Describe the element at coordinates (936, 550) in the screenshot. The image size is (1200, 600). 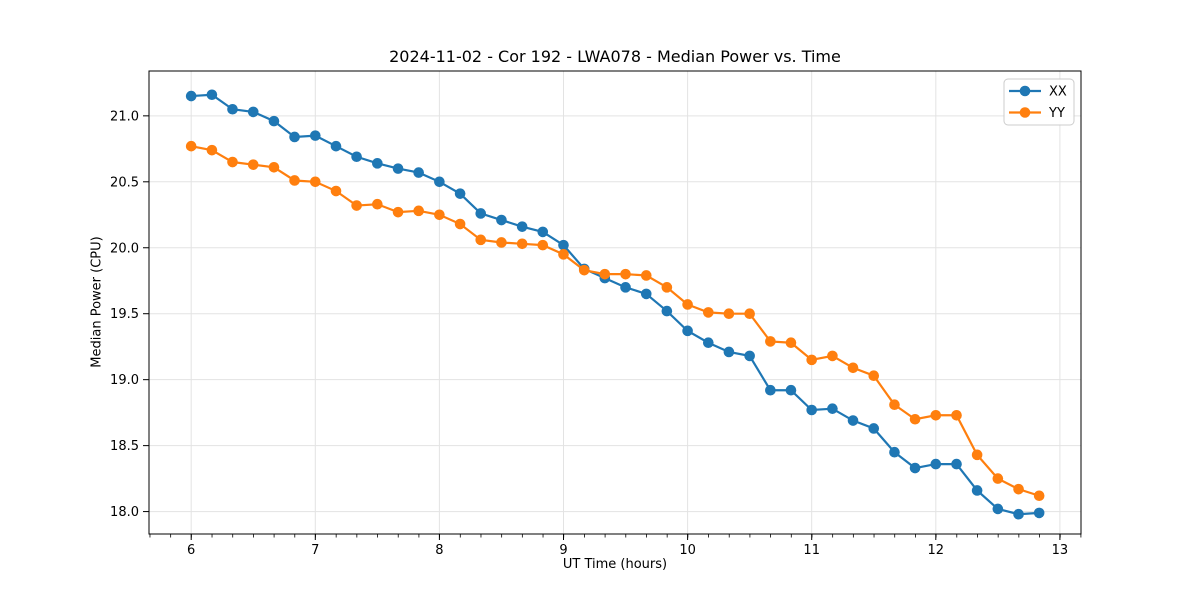
I see `svg-text: 12` at that location.